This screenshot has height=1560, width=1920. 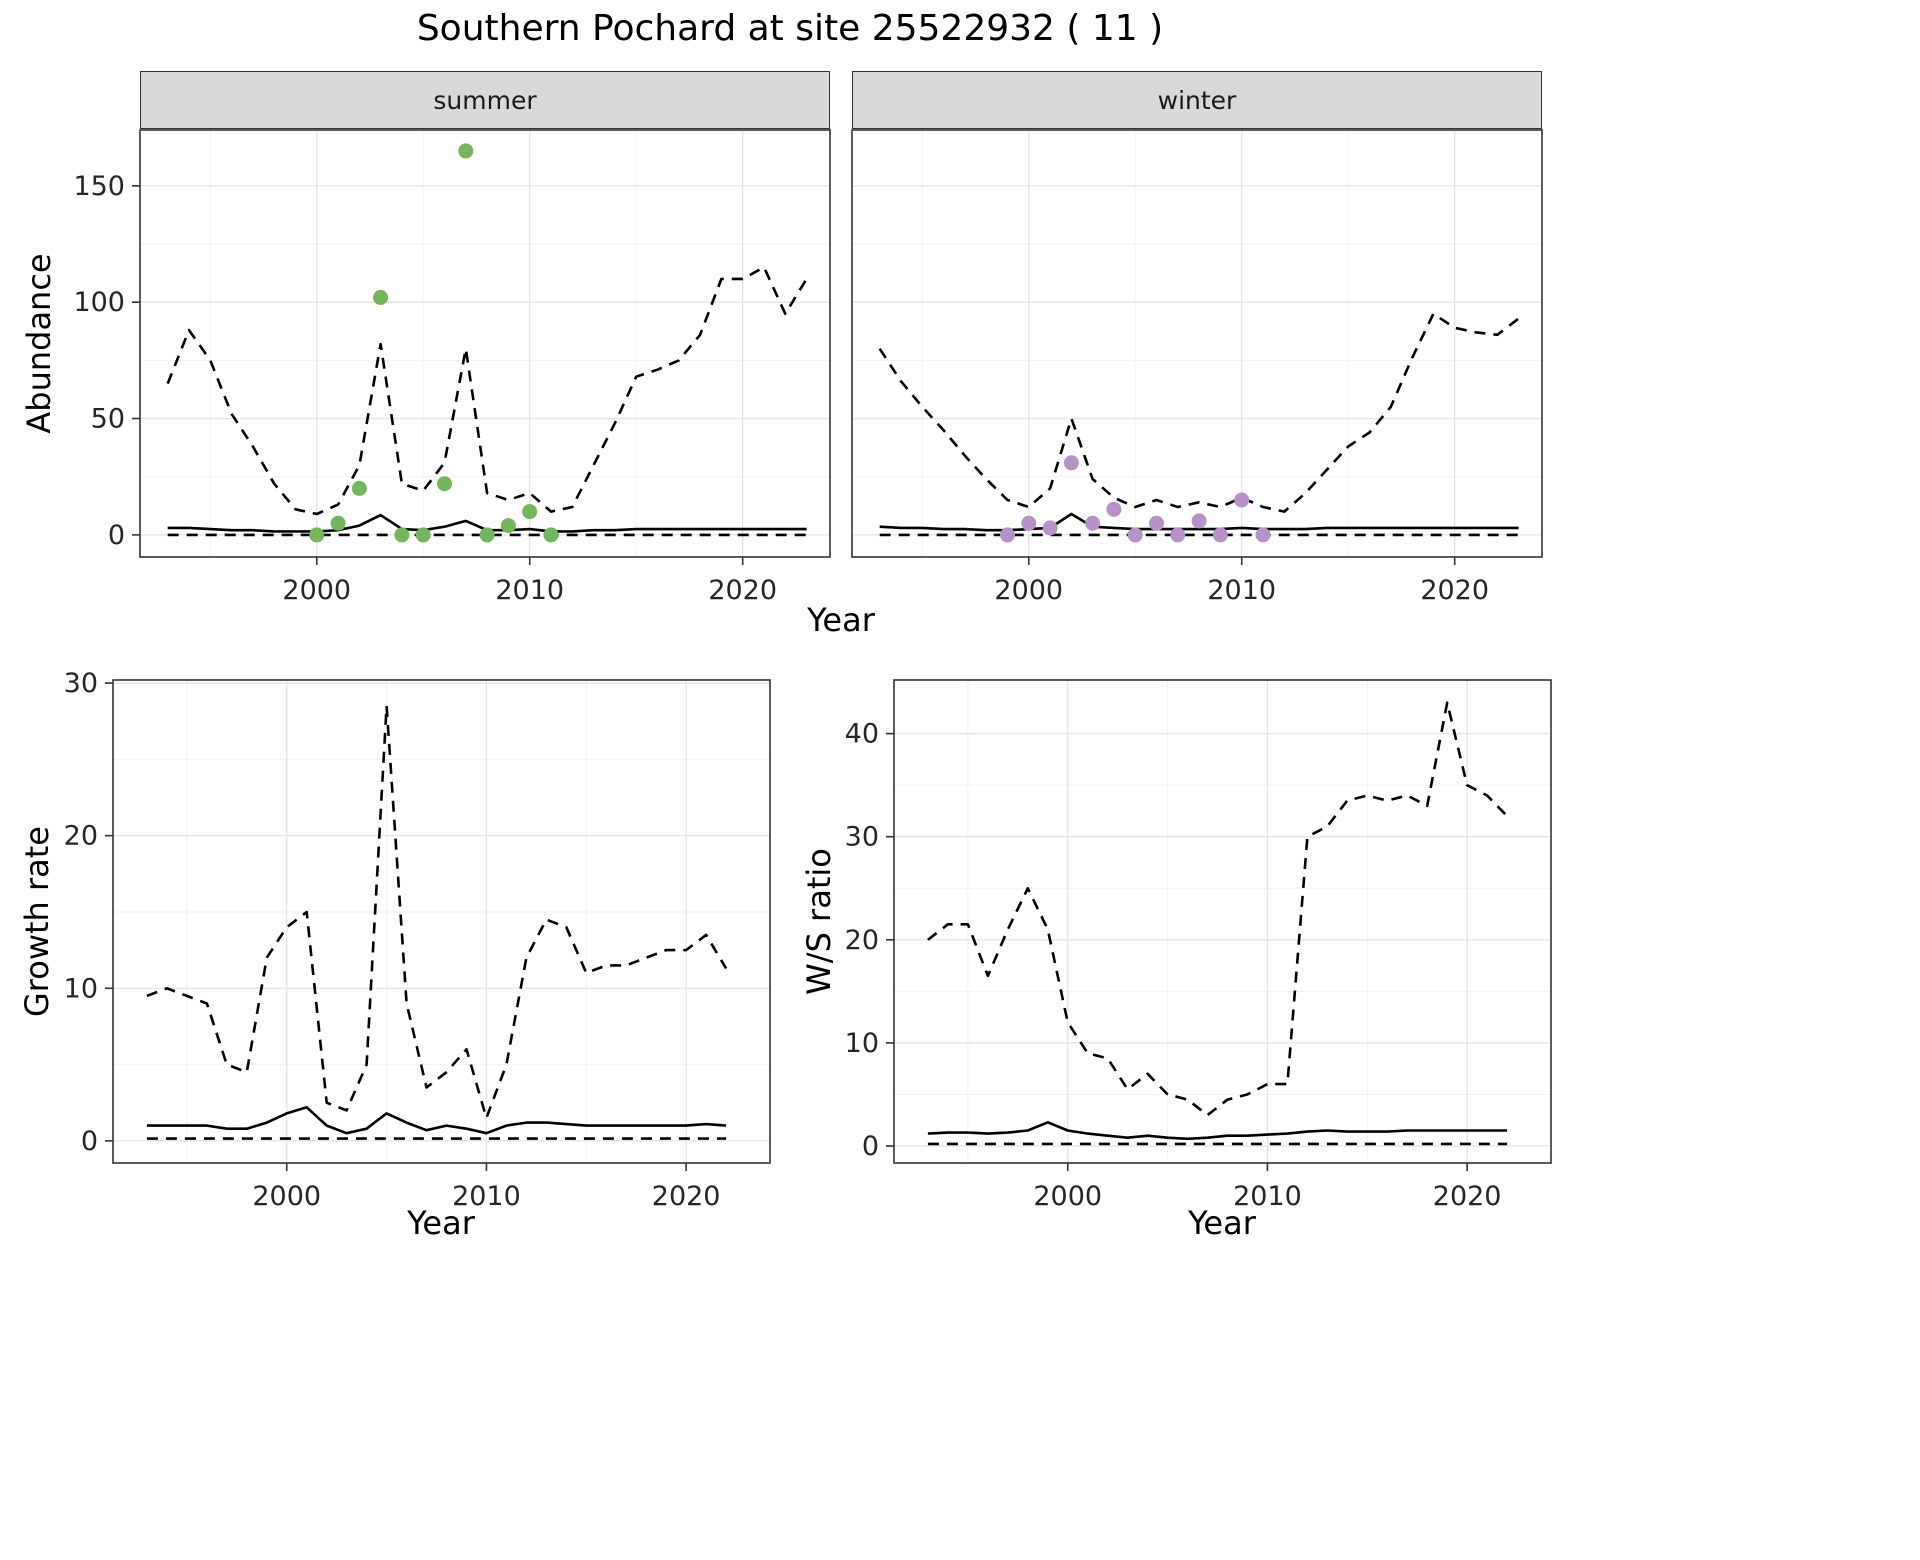 I want to click on facet-strip-winter-label: winter, so click(x=1197, y=100).